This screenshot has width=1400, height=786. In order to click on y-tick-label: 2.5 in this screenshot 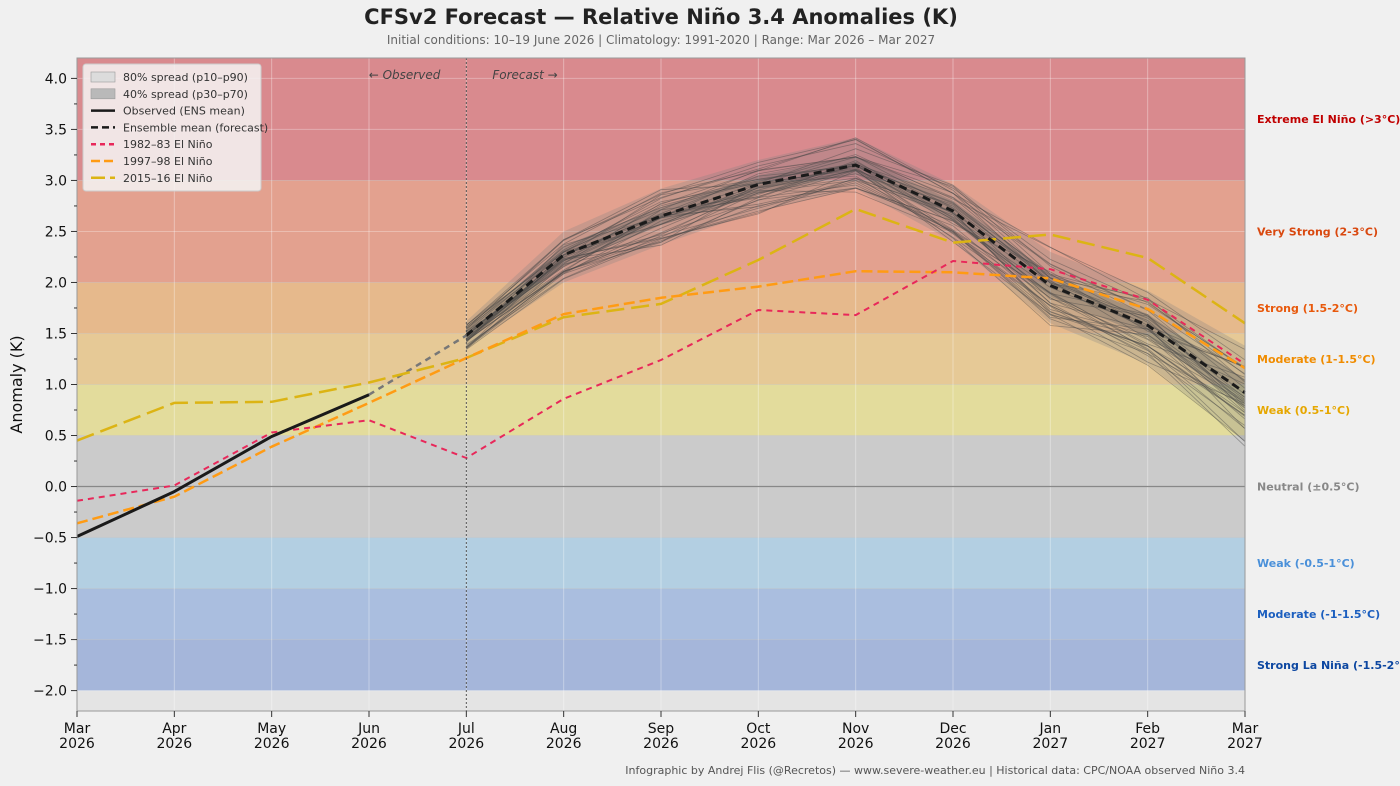, I will do `click(56, 232)`.